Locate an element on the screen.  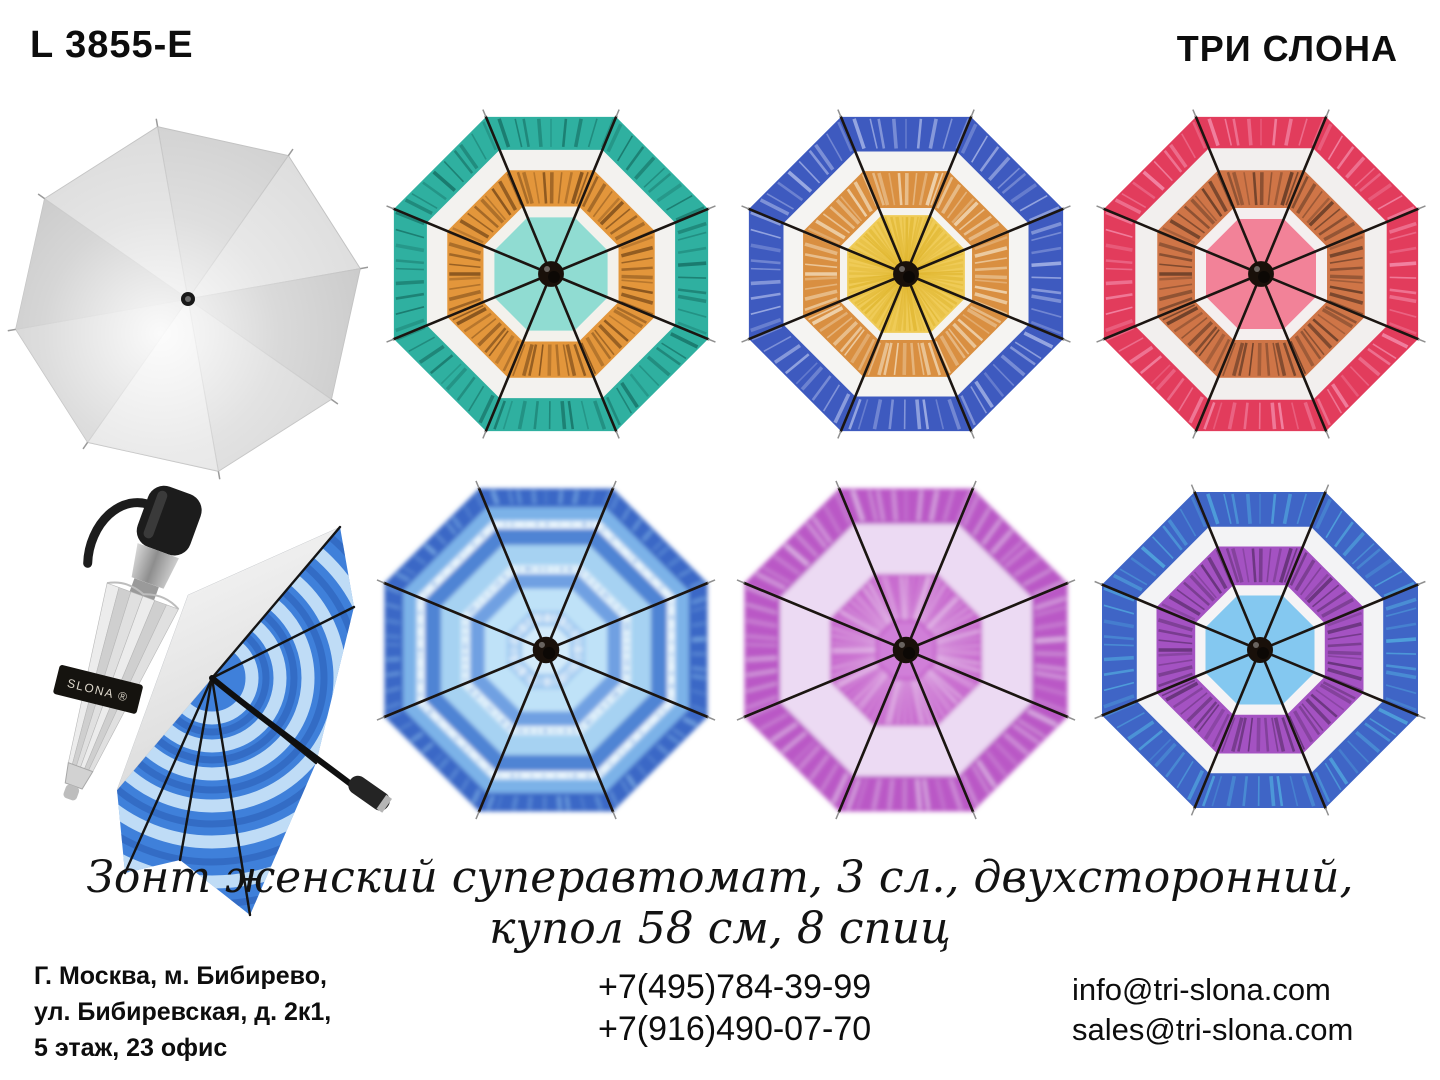
photo-colorway-teal is located at coordinates (551, 274).